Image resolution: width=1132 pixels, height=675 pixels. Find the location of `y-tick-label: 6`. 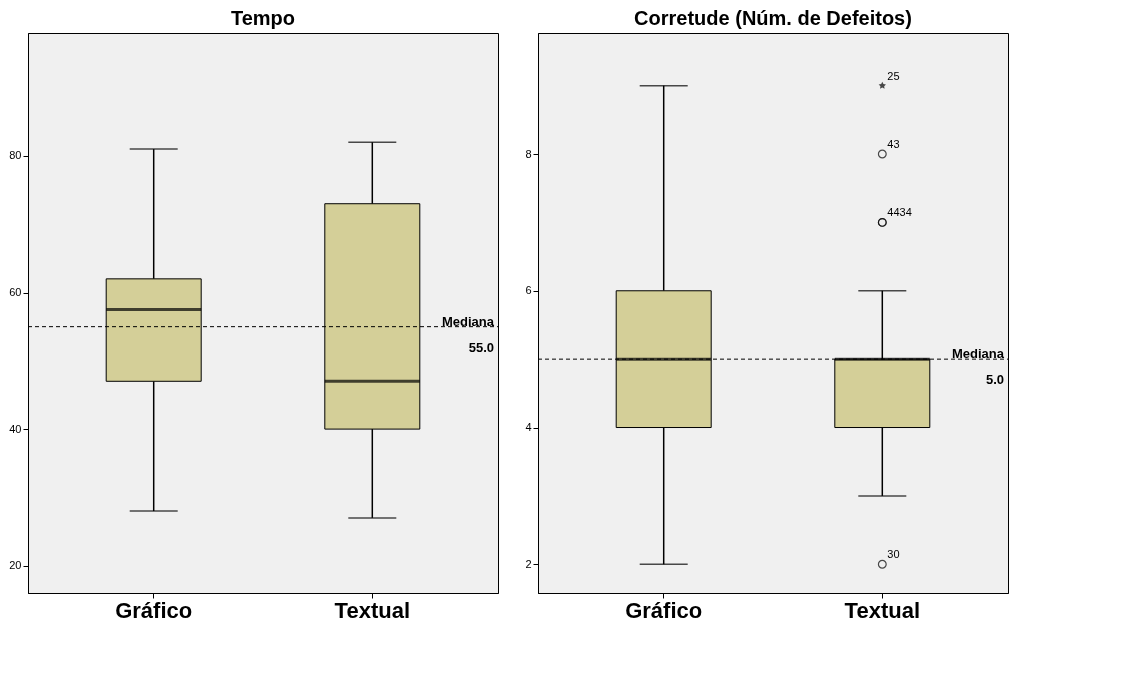

y-tick-label: 6 is located at coordinates (528, 290).